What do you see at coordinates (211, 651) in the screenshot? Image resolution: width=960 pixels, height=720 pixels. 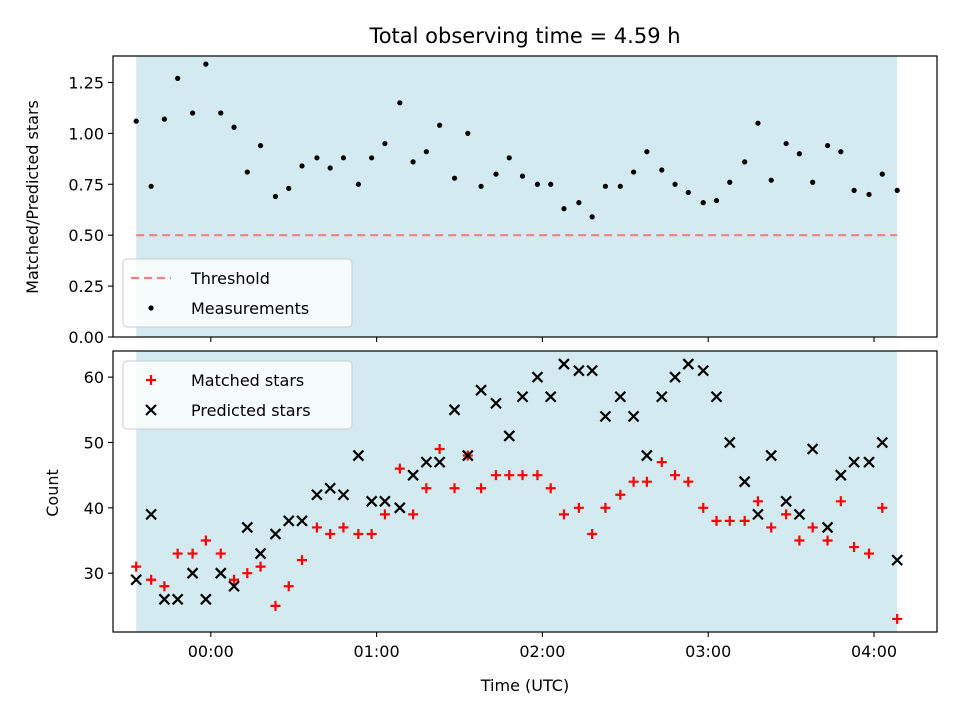 I see `bottom-x-tick-label: 00:00` at bounding box center [211, 651].